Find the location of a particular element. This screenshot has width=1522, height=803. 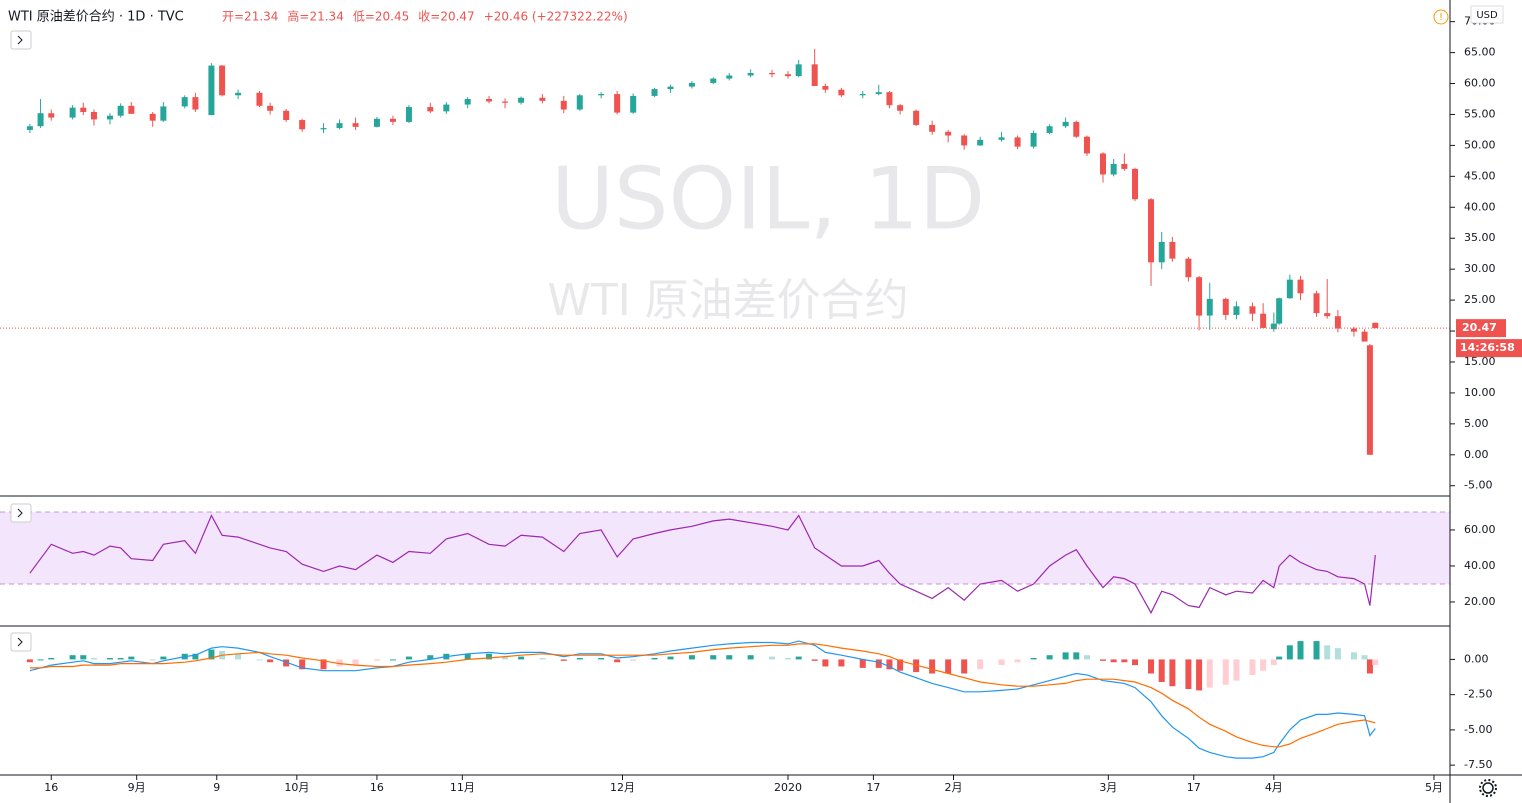

rsi-band is located at coordinates (725, 547).